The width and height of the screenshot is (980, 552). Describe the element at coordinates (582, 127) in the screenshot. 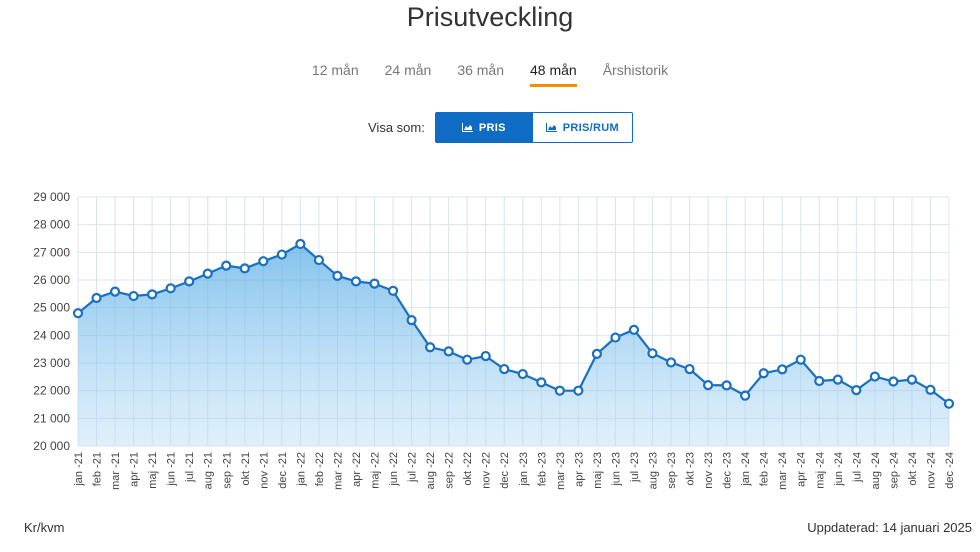

I see `view-pris-rum-button: PRIS/RUM` at that location.